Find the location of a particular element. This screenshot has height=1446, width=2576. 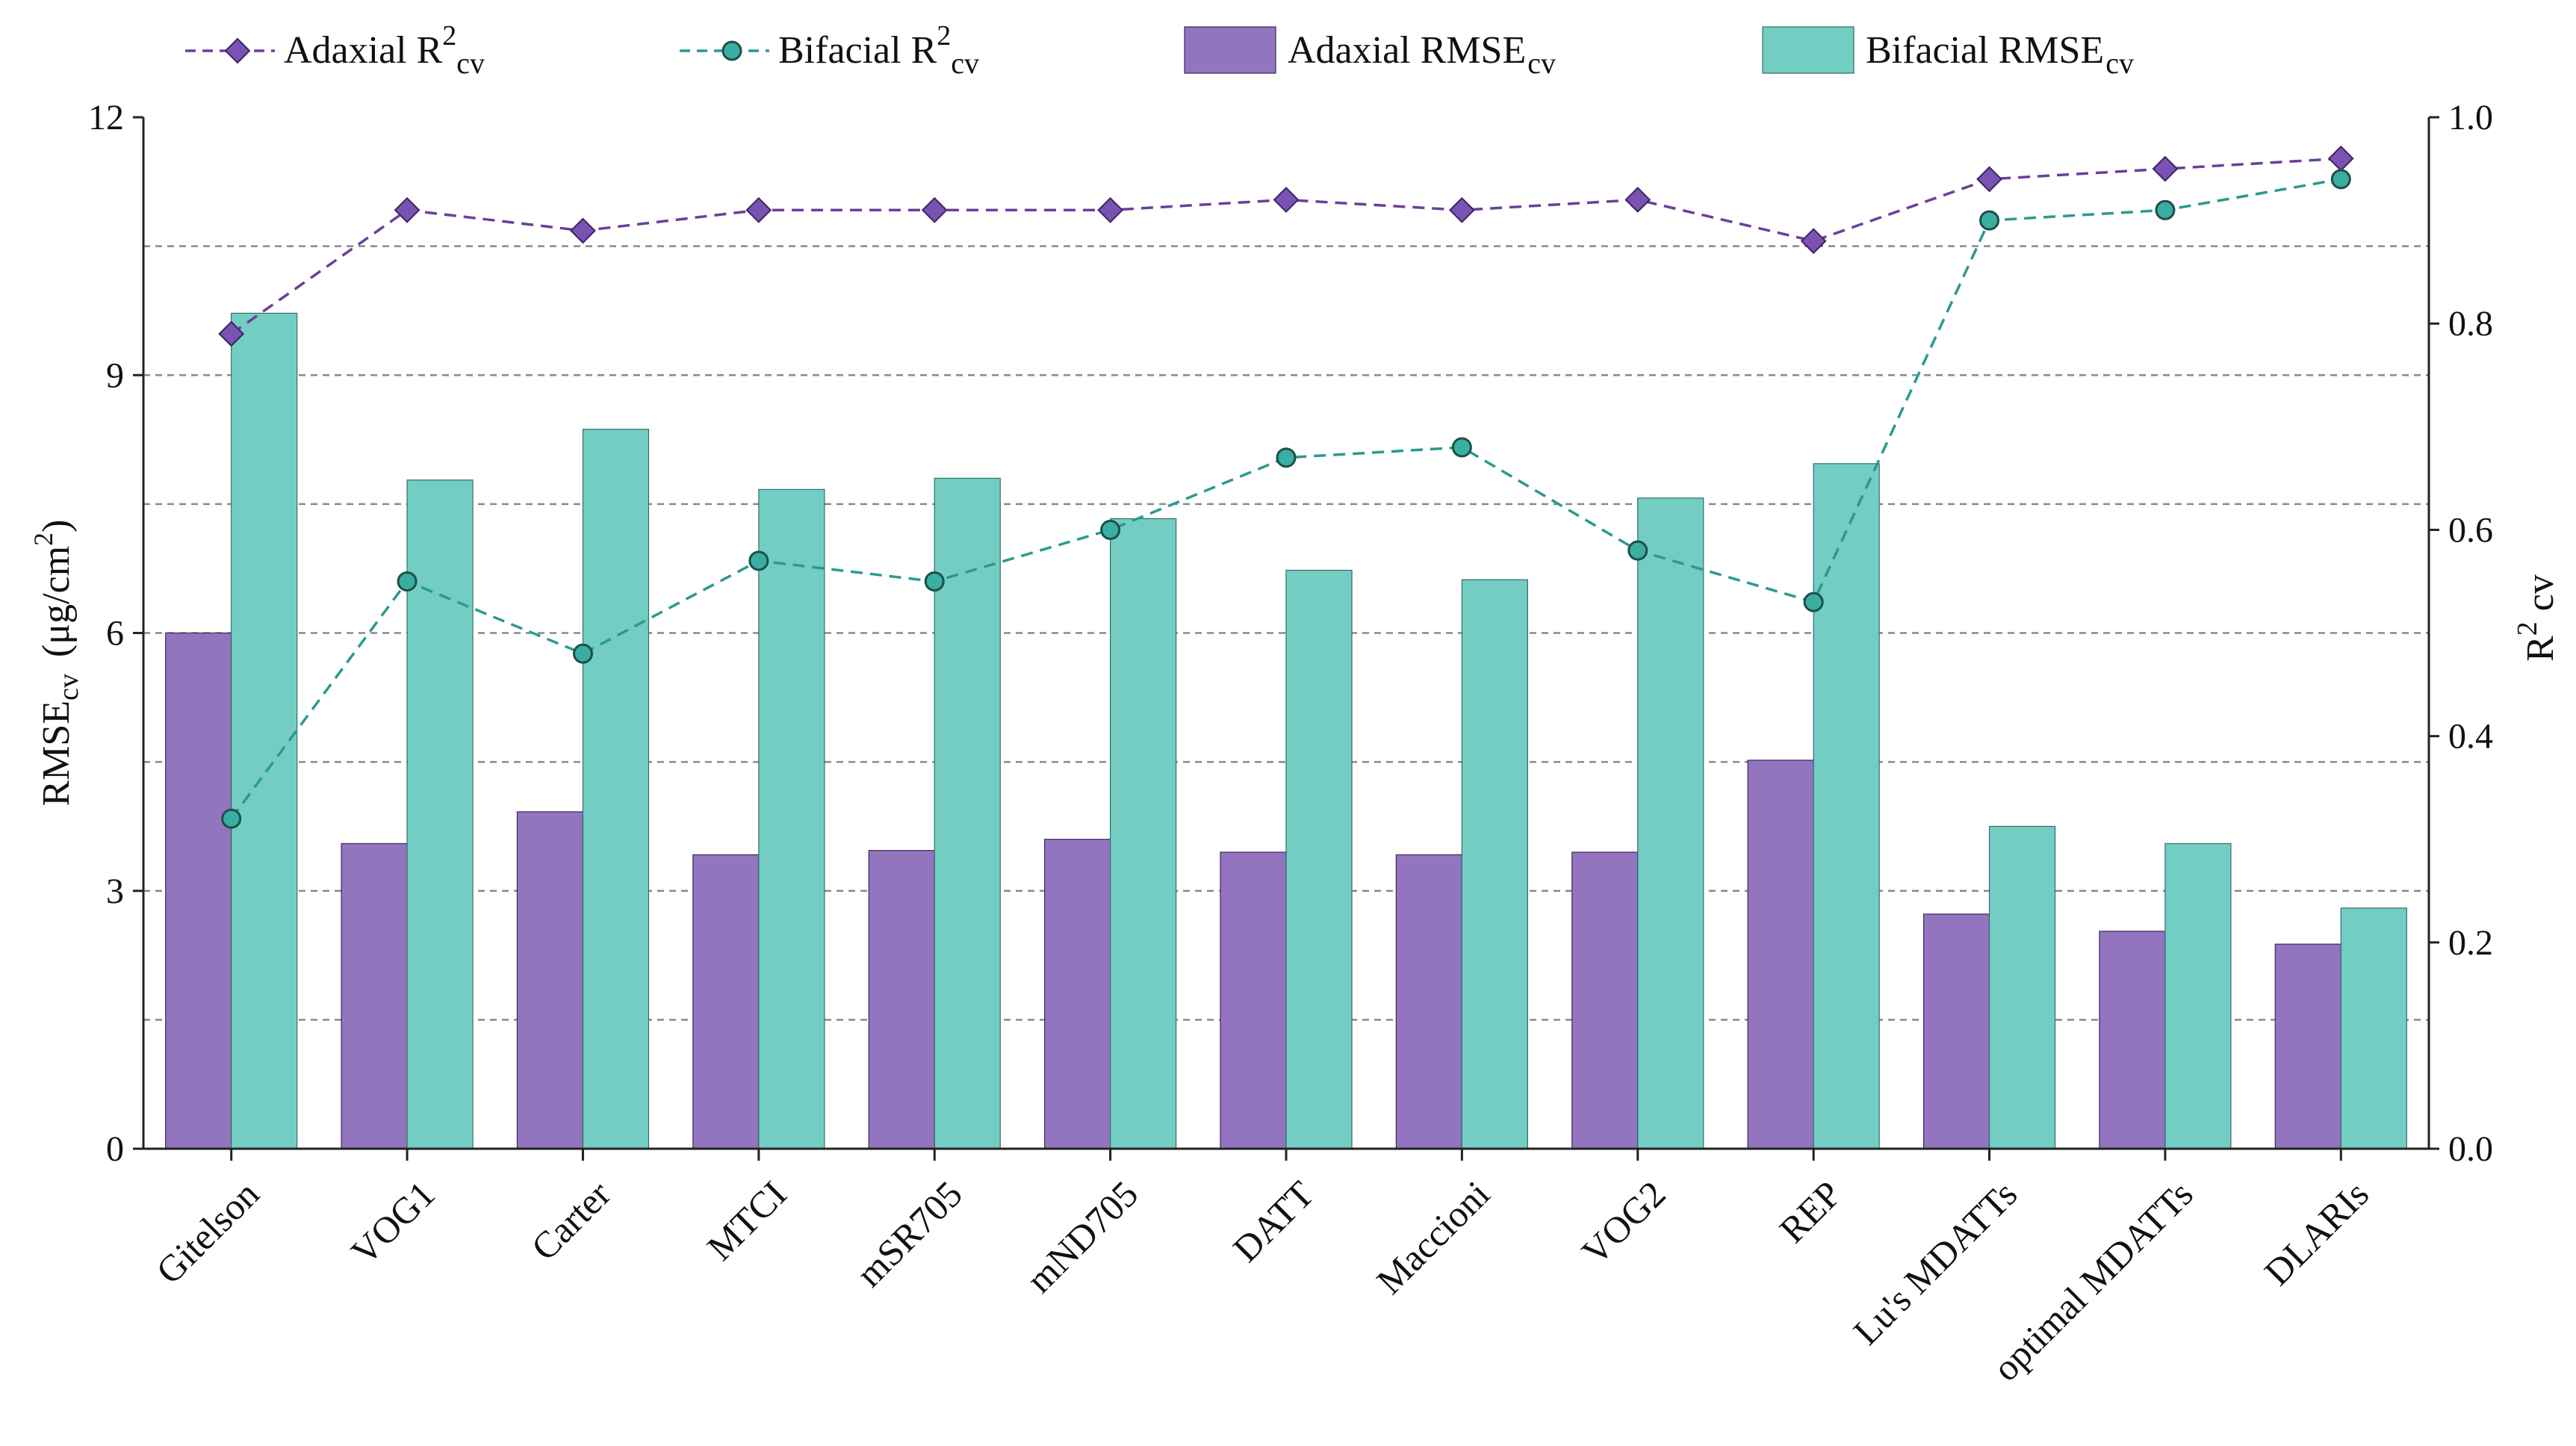

legend-label-sub-0: cv is located at coordinates (470, 63).